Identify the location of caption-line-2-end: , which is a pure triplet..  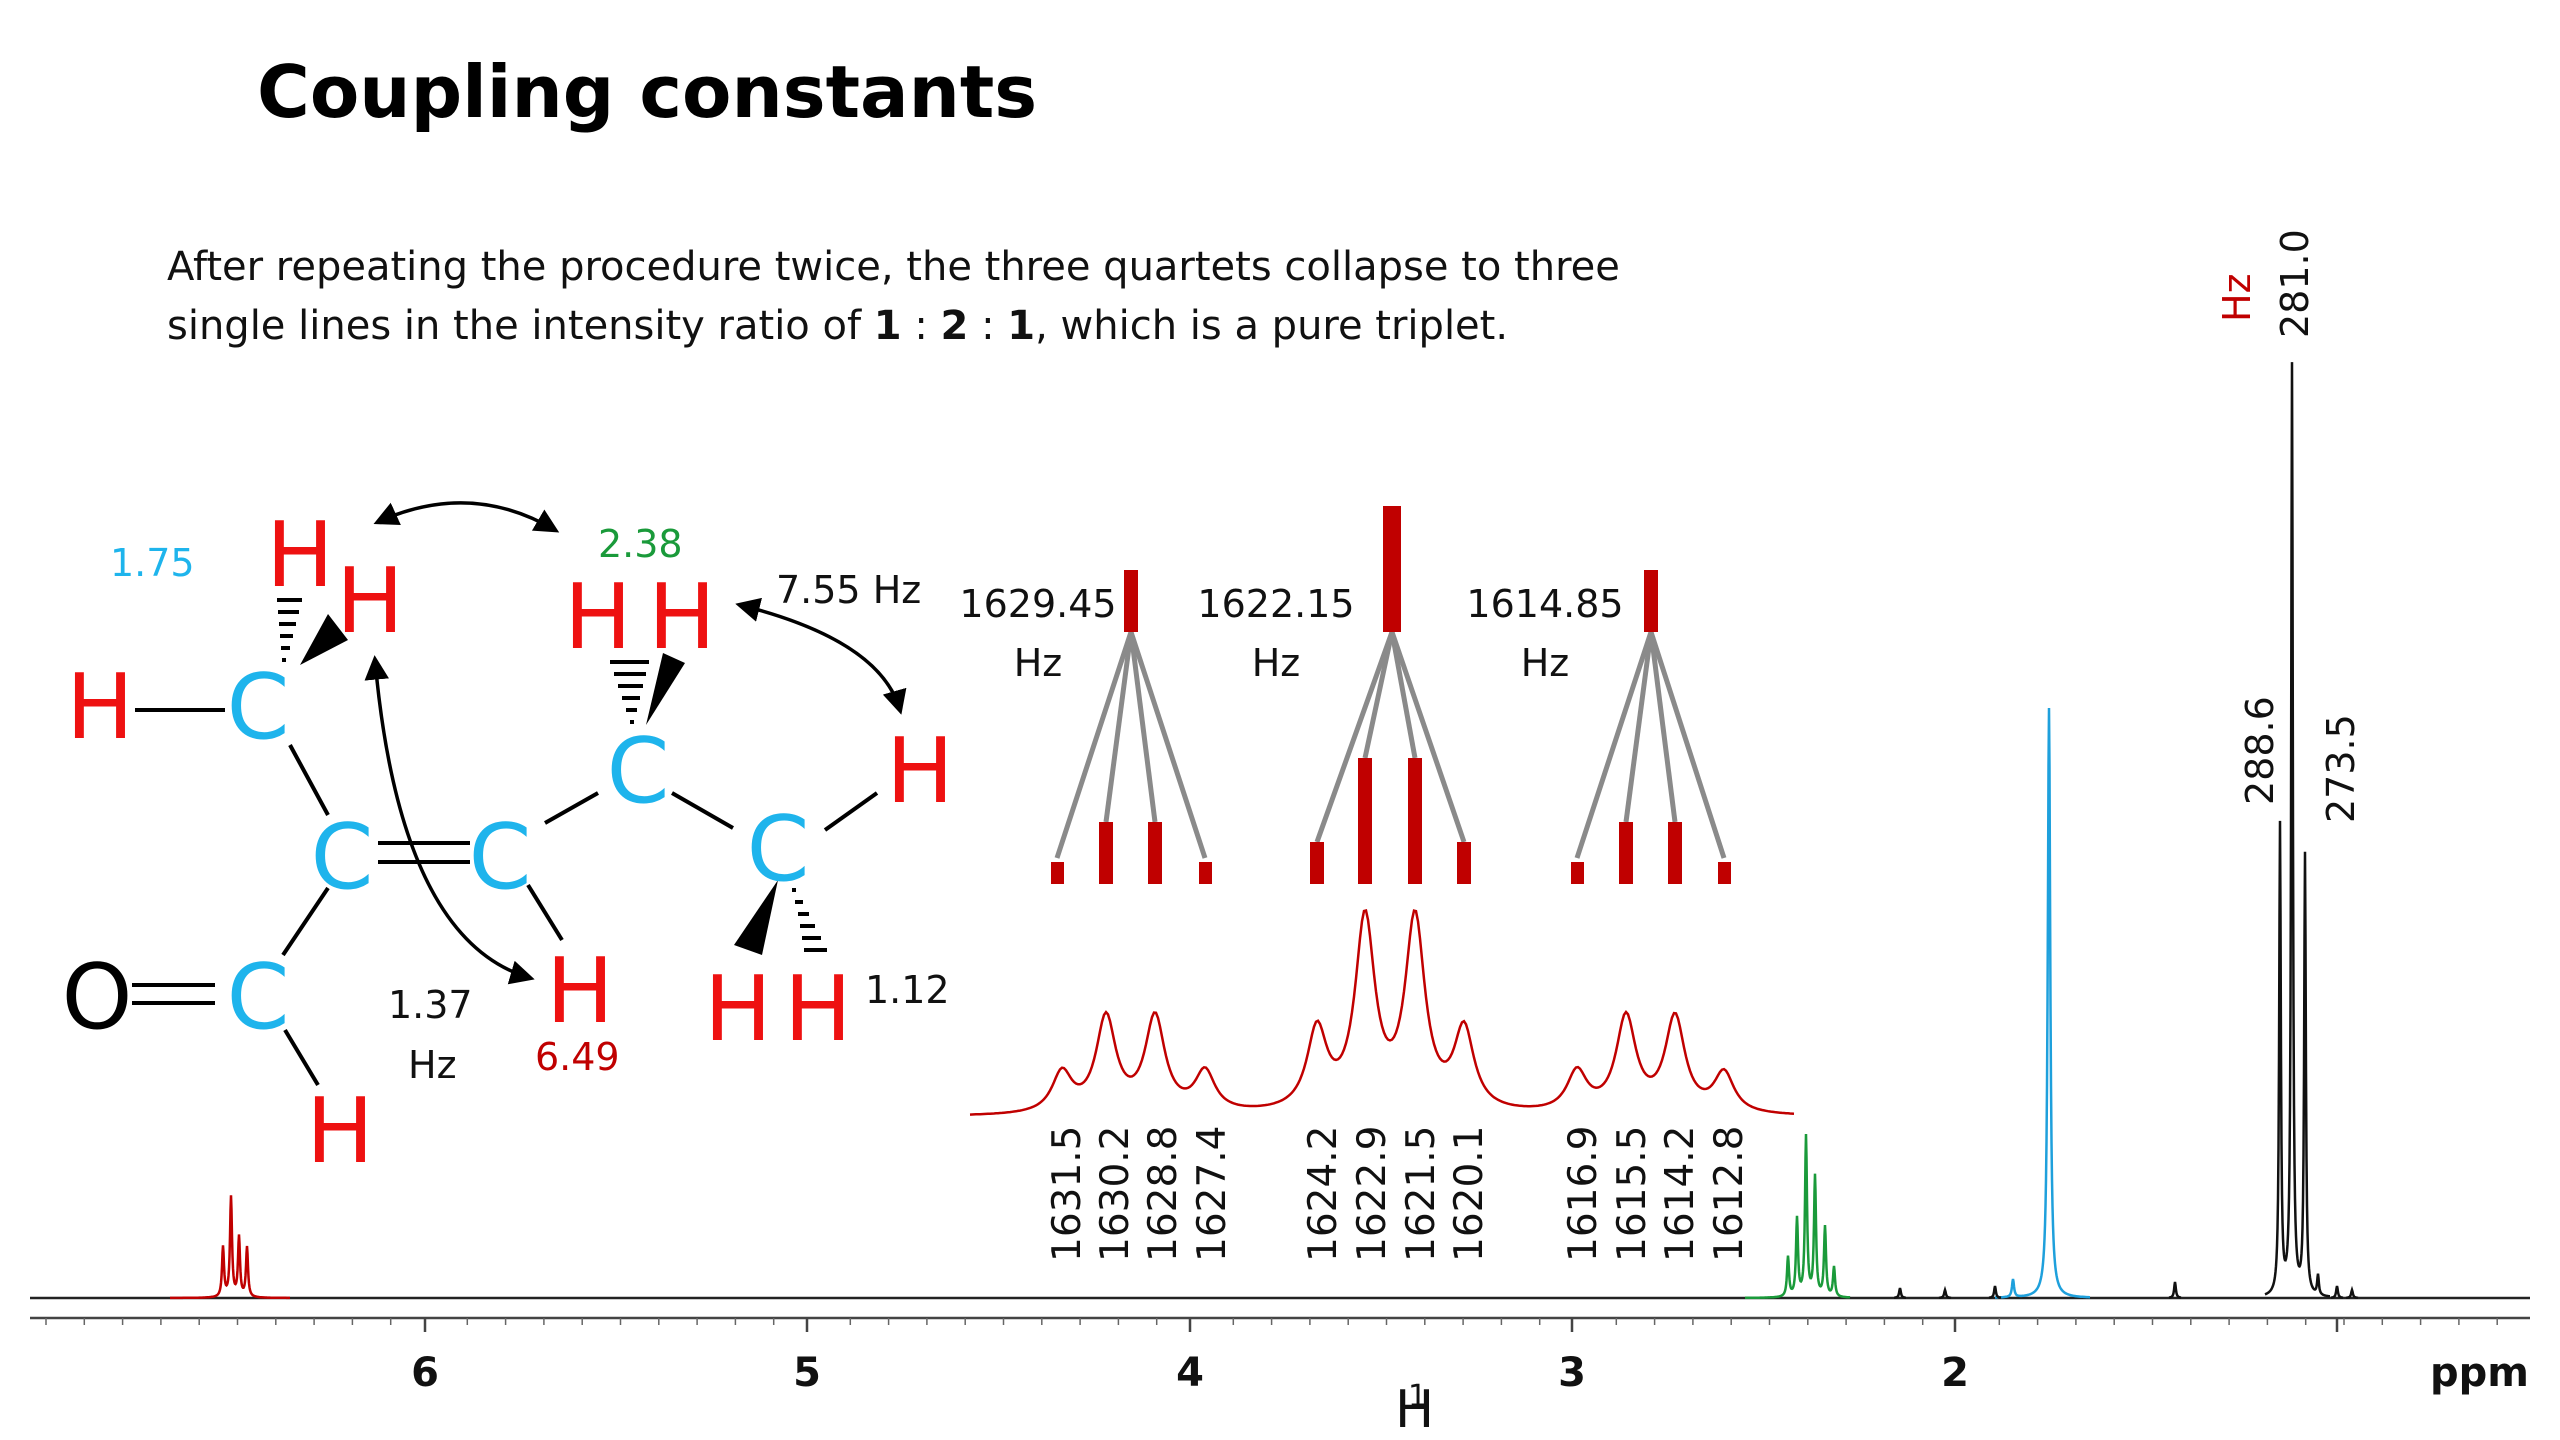
(1272, 326).